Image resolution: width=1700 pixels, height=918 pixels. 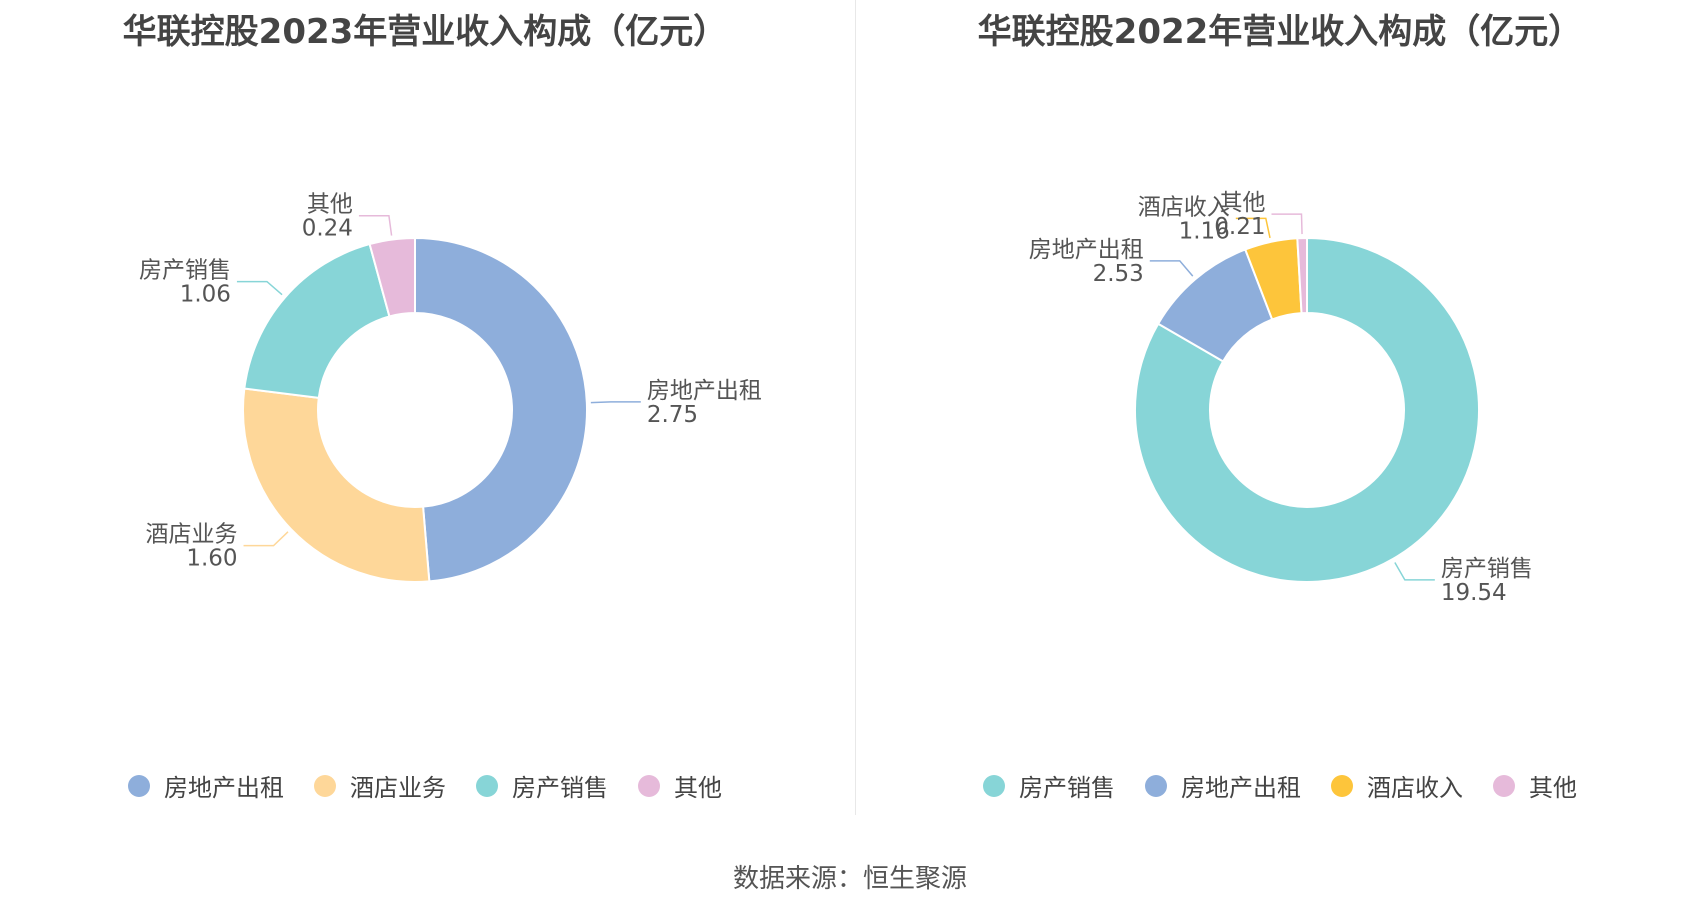 I want to click on slice-value-label: 0.24, so click(x=327, y=229).